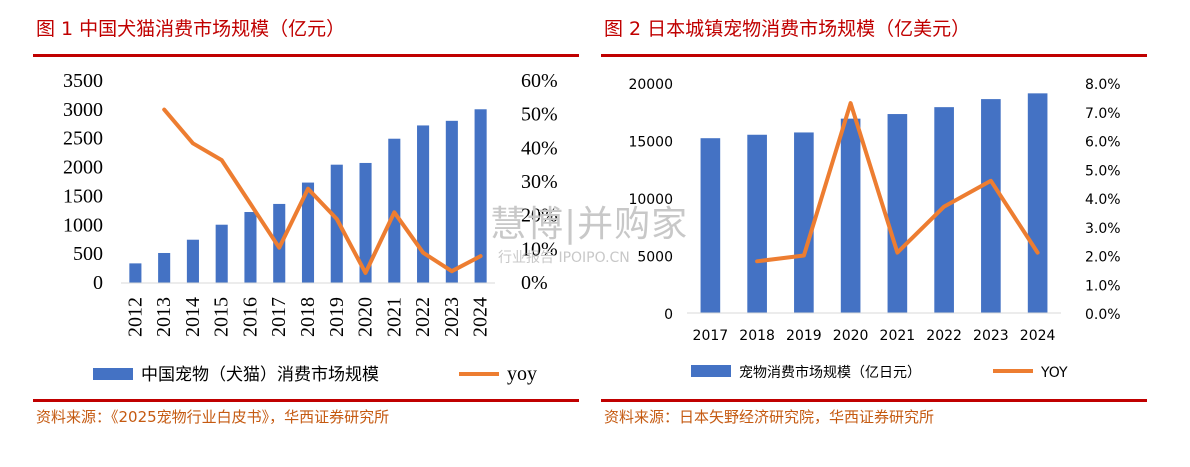  Describe the element at coordinates (481, 317) in the screenshot. I see `c1-x-tick: 2024` at that location.